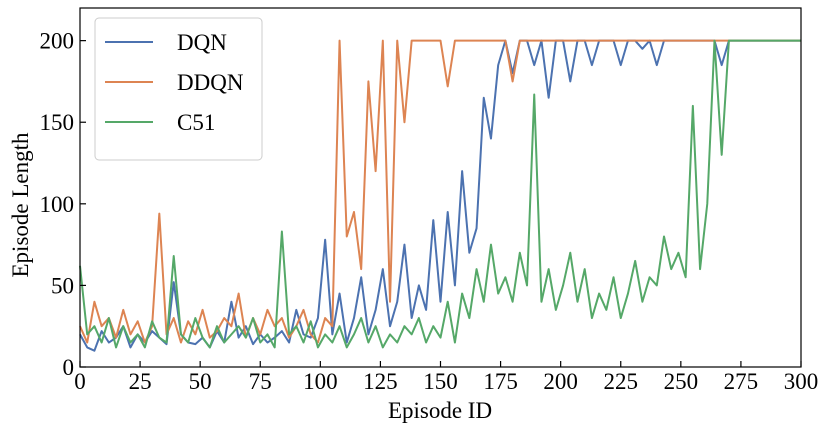  Describe the element at coordinates (80, 381) in the screenshot. I see `x-tick-label: 0` at that location.